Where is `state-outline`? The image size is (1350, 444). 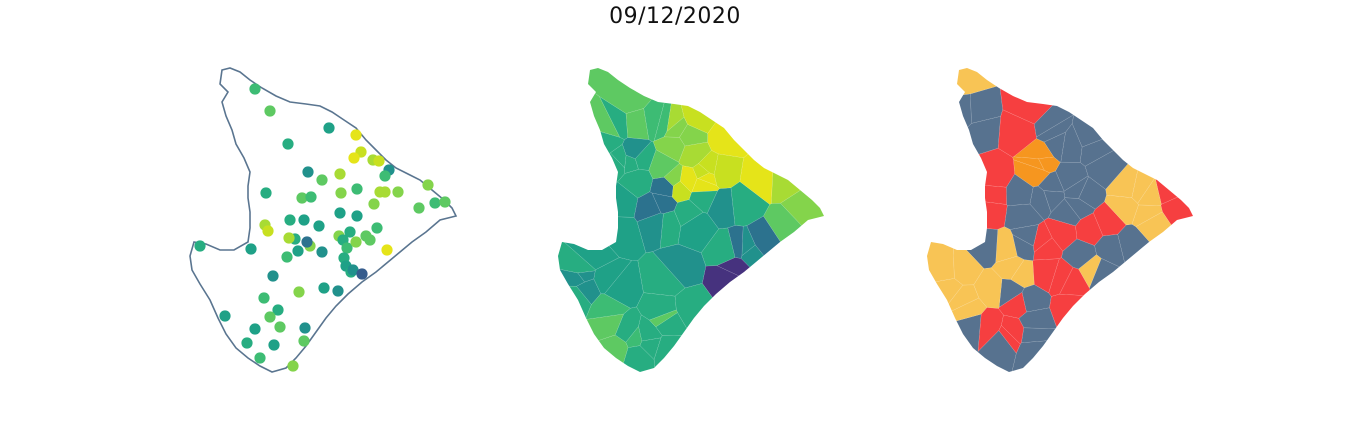
state-outline is located at coordinates (323, 220).